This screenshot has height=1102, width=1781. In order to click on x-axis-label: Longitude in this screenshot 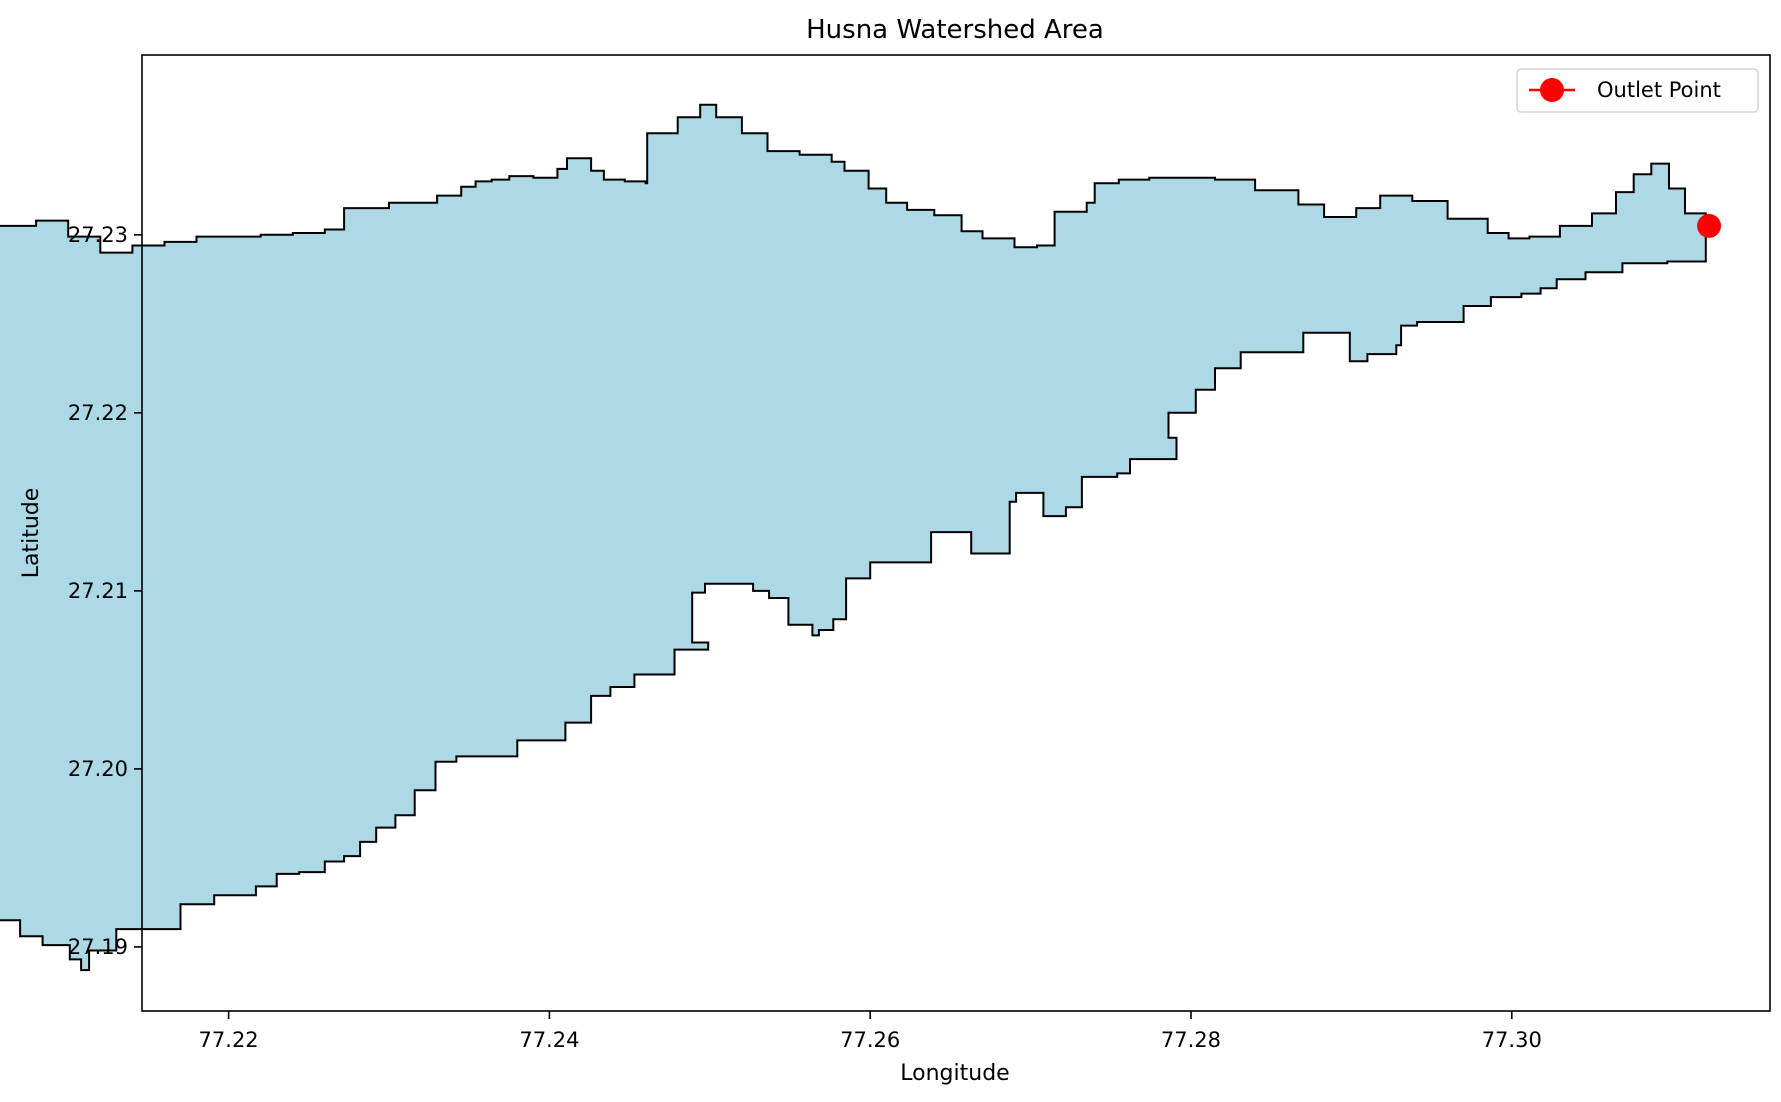, I will do `click(954, 1073)`.